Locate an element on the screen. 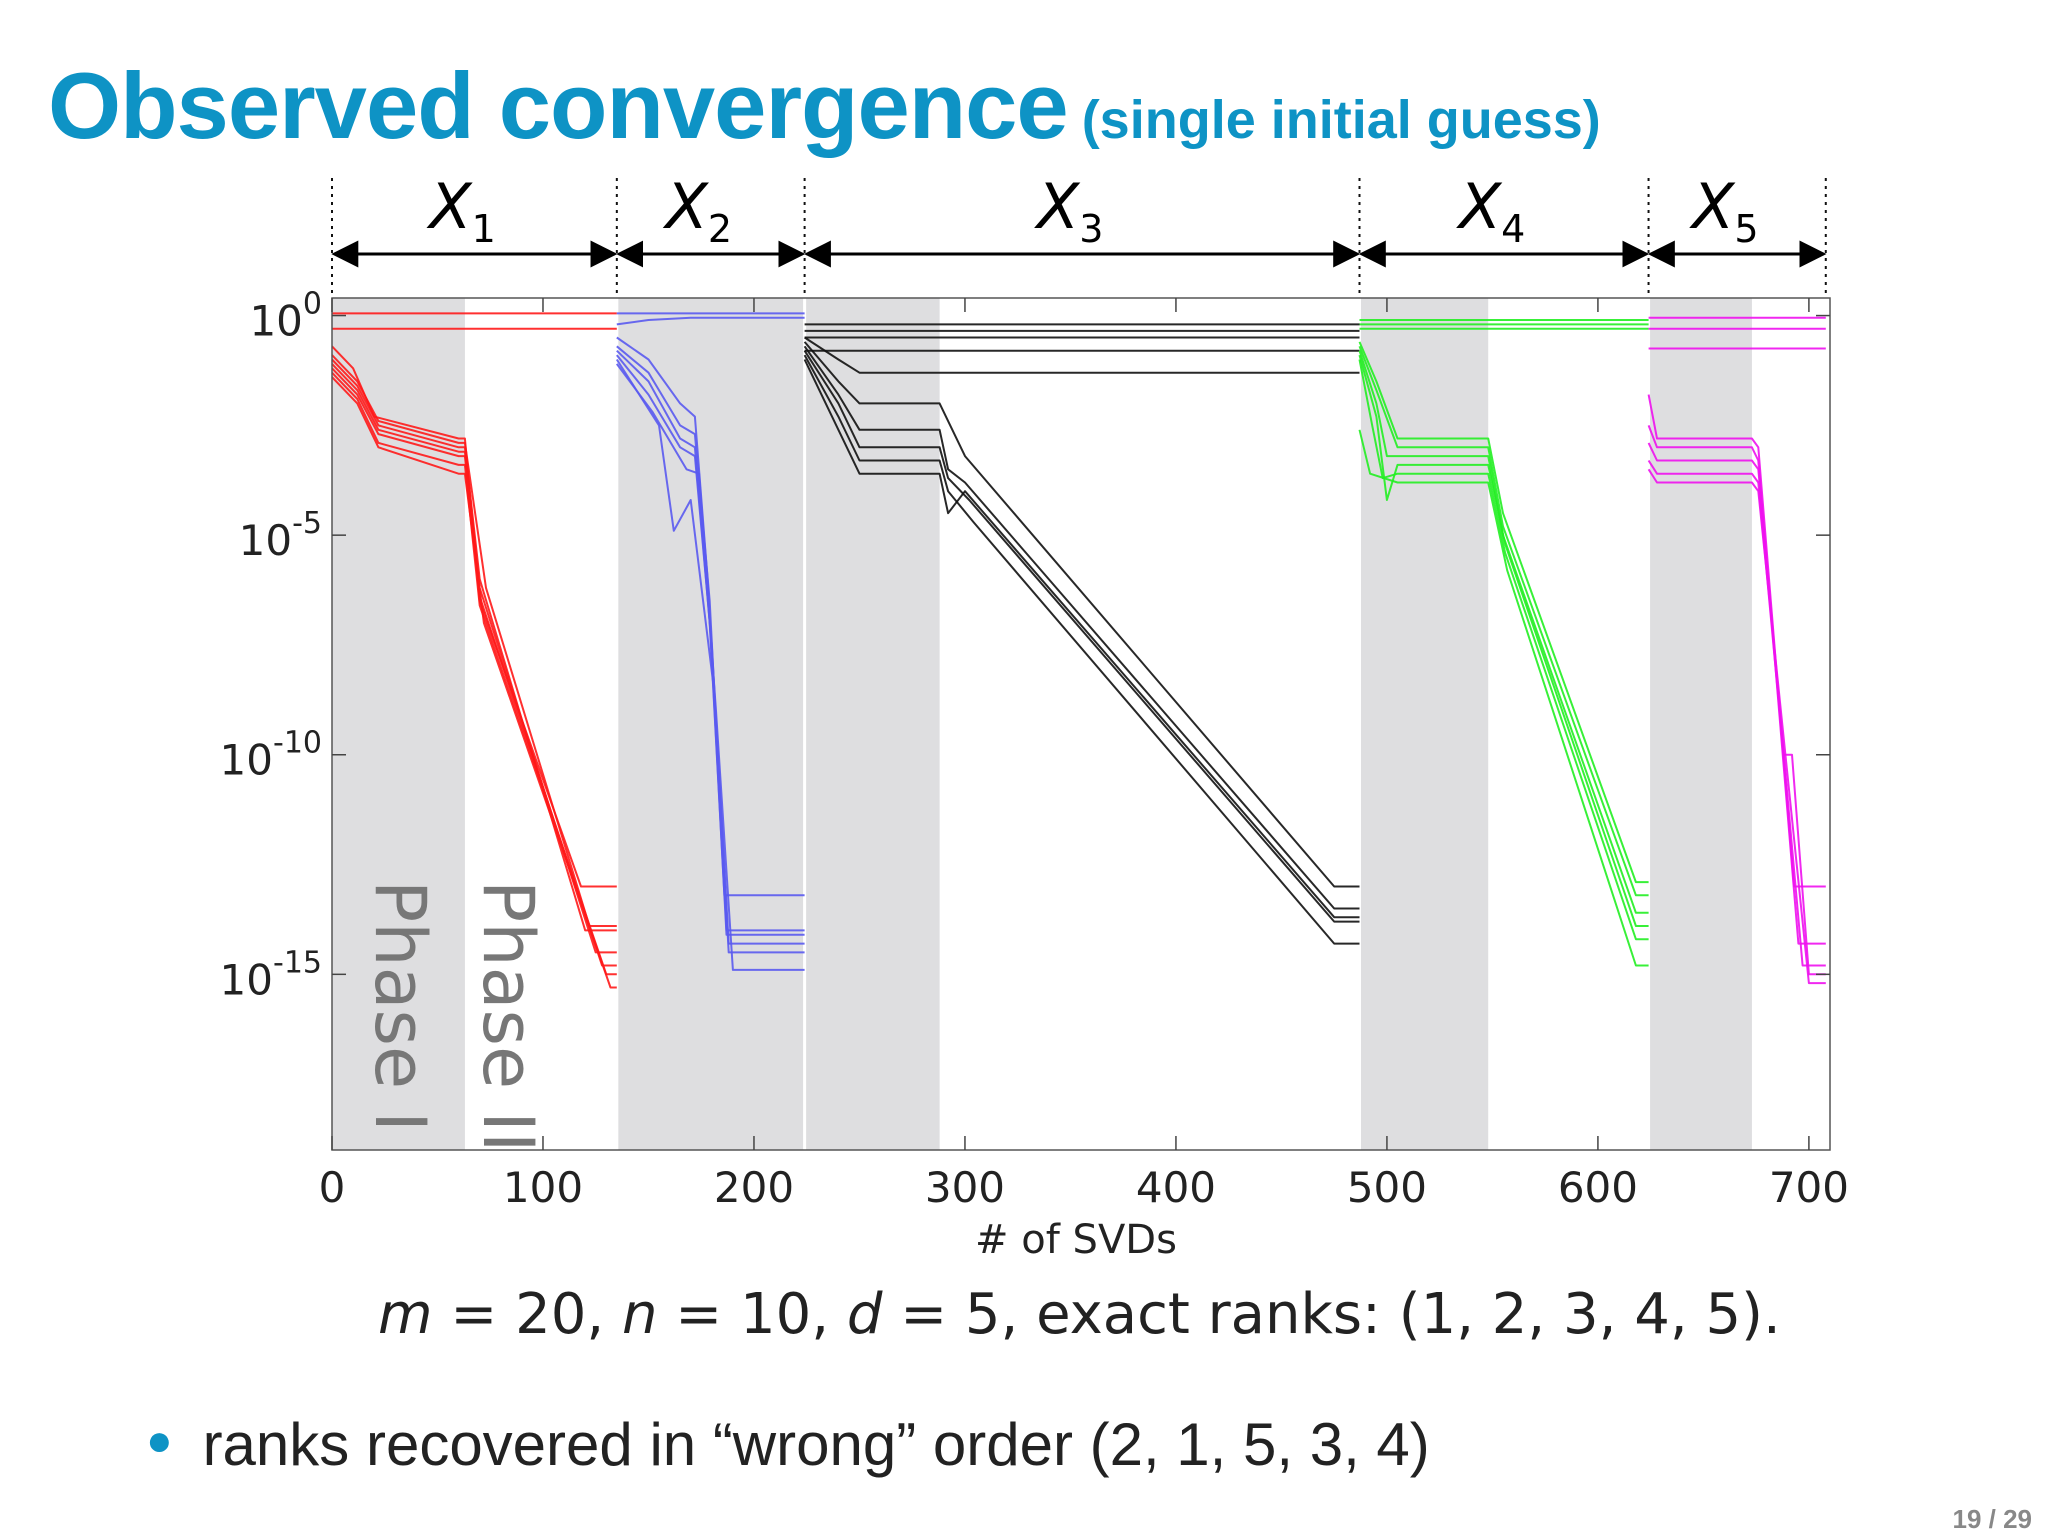 Image resolution: width=2048 pixels, height=1536 pixels. caption-part1: = 20, is located at coordinates (527, 1314).